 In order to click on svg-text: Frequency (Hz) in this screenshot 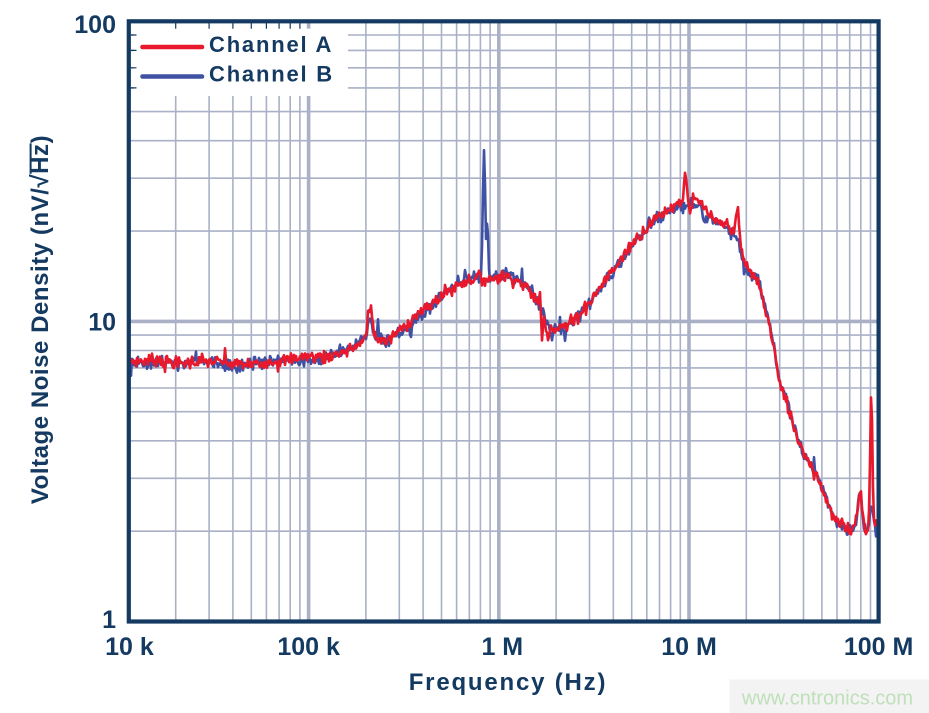, I will do `click(508, 682)`.